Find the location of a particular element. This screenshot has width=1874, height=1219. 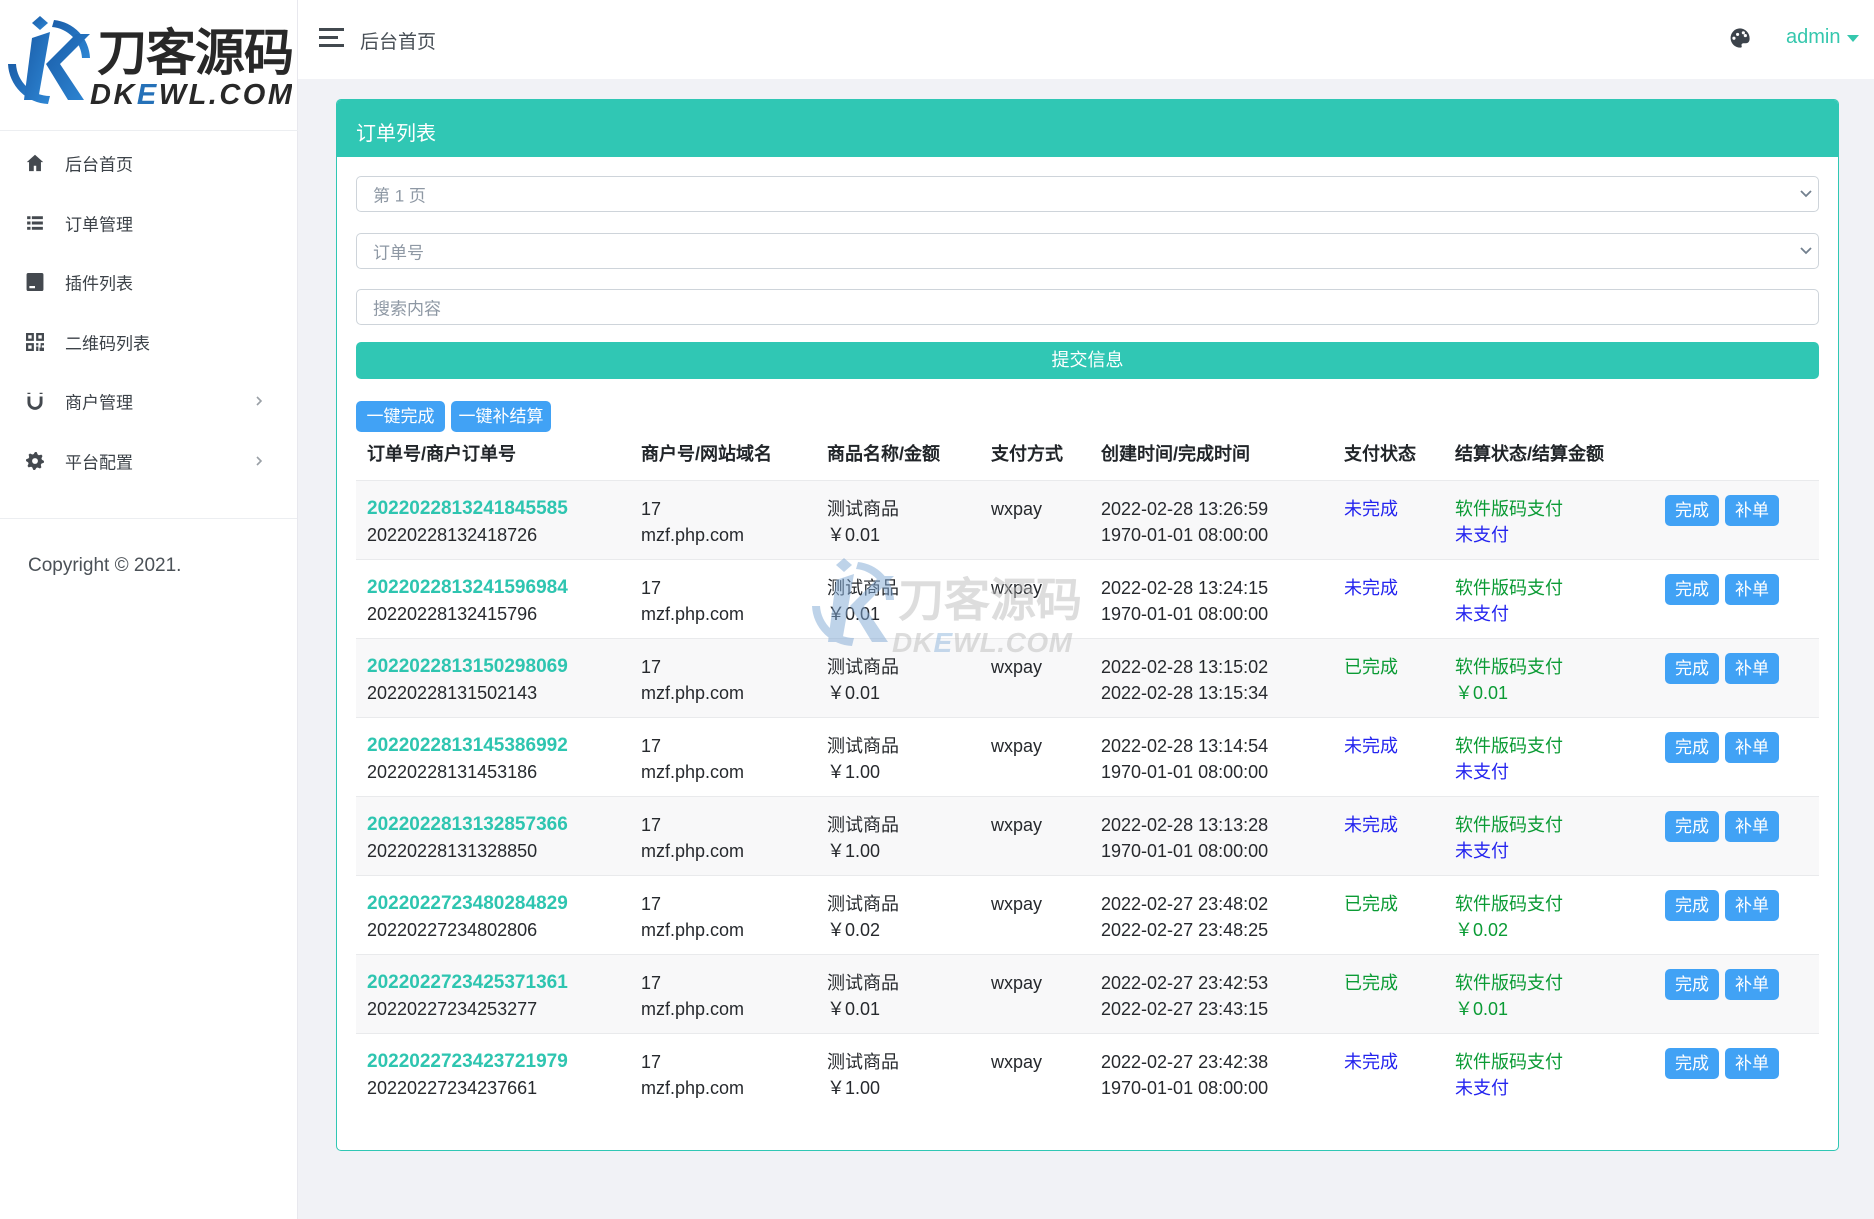

svg-text: DKEWL.COM is located at coordinates (191, 95).